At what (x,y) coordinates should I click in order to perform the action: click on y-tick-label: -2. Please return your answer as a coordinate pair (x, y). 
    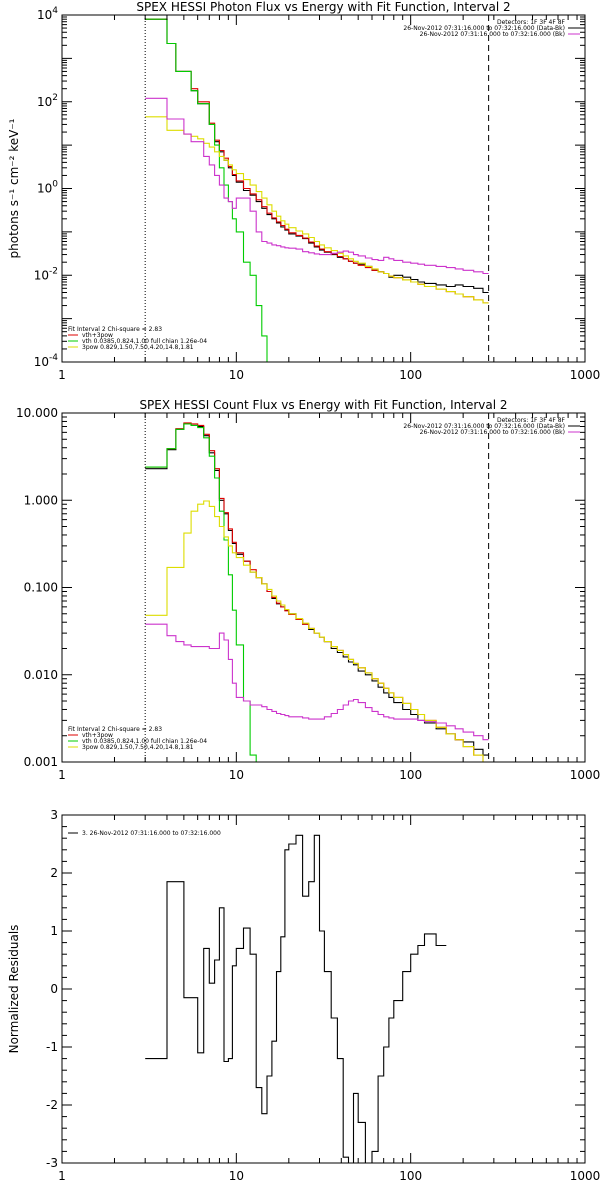
    Looking at the image, I should click on (52, 1105).